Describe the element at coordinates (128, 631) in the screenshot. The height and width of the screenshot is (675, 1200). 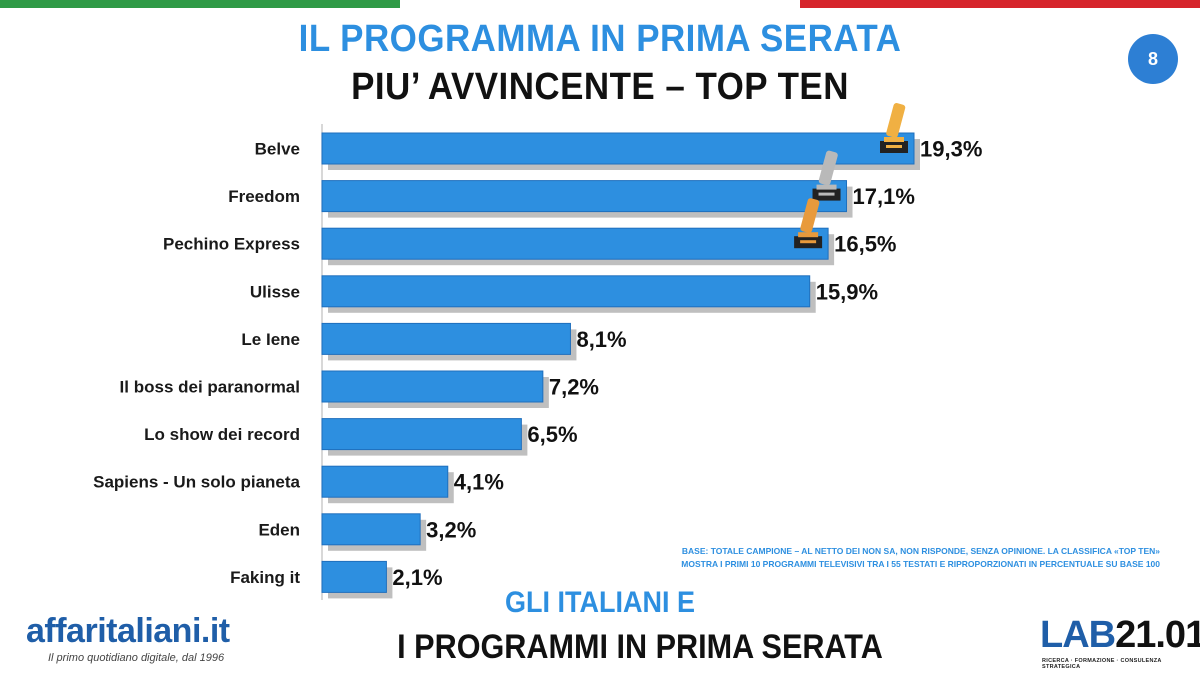
I see `affaritaliani-logo: affaritaliani.it` at that location.